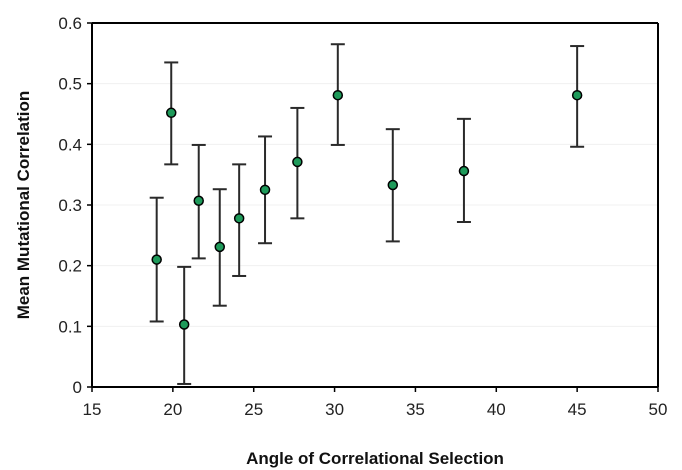 Image resolution: width=682 pixels, height=470 pixels. Describe the element at coordinates (375, 409) in the screenshot. I see `x-tick-labels: 15 20 25 30 35 40 45 50` at that location.